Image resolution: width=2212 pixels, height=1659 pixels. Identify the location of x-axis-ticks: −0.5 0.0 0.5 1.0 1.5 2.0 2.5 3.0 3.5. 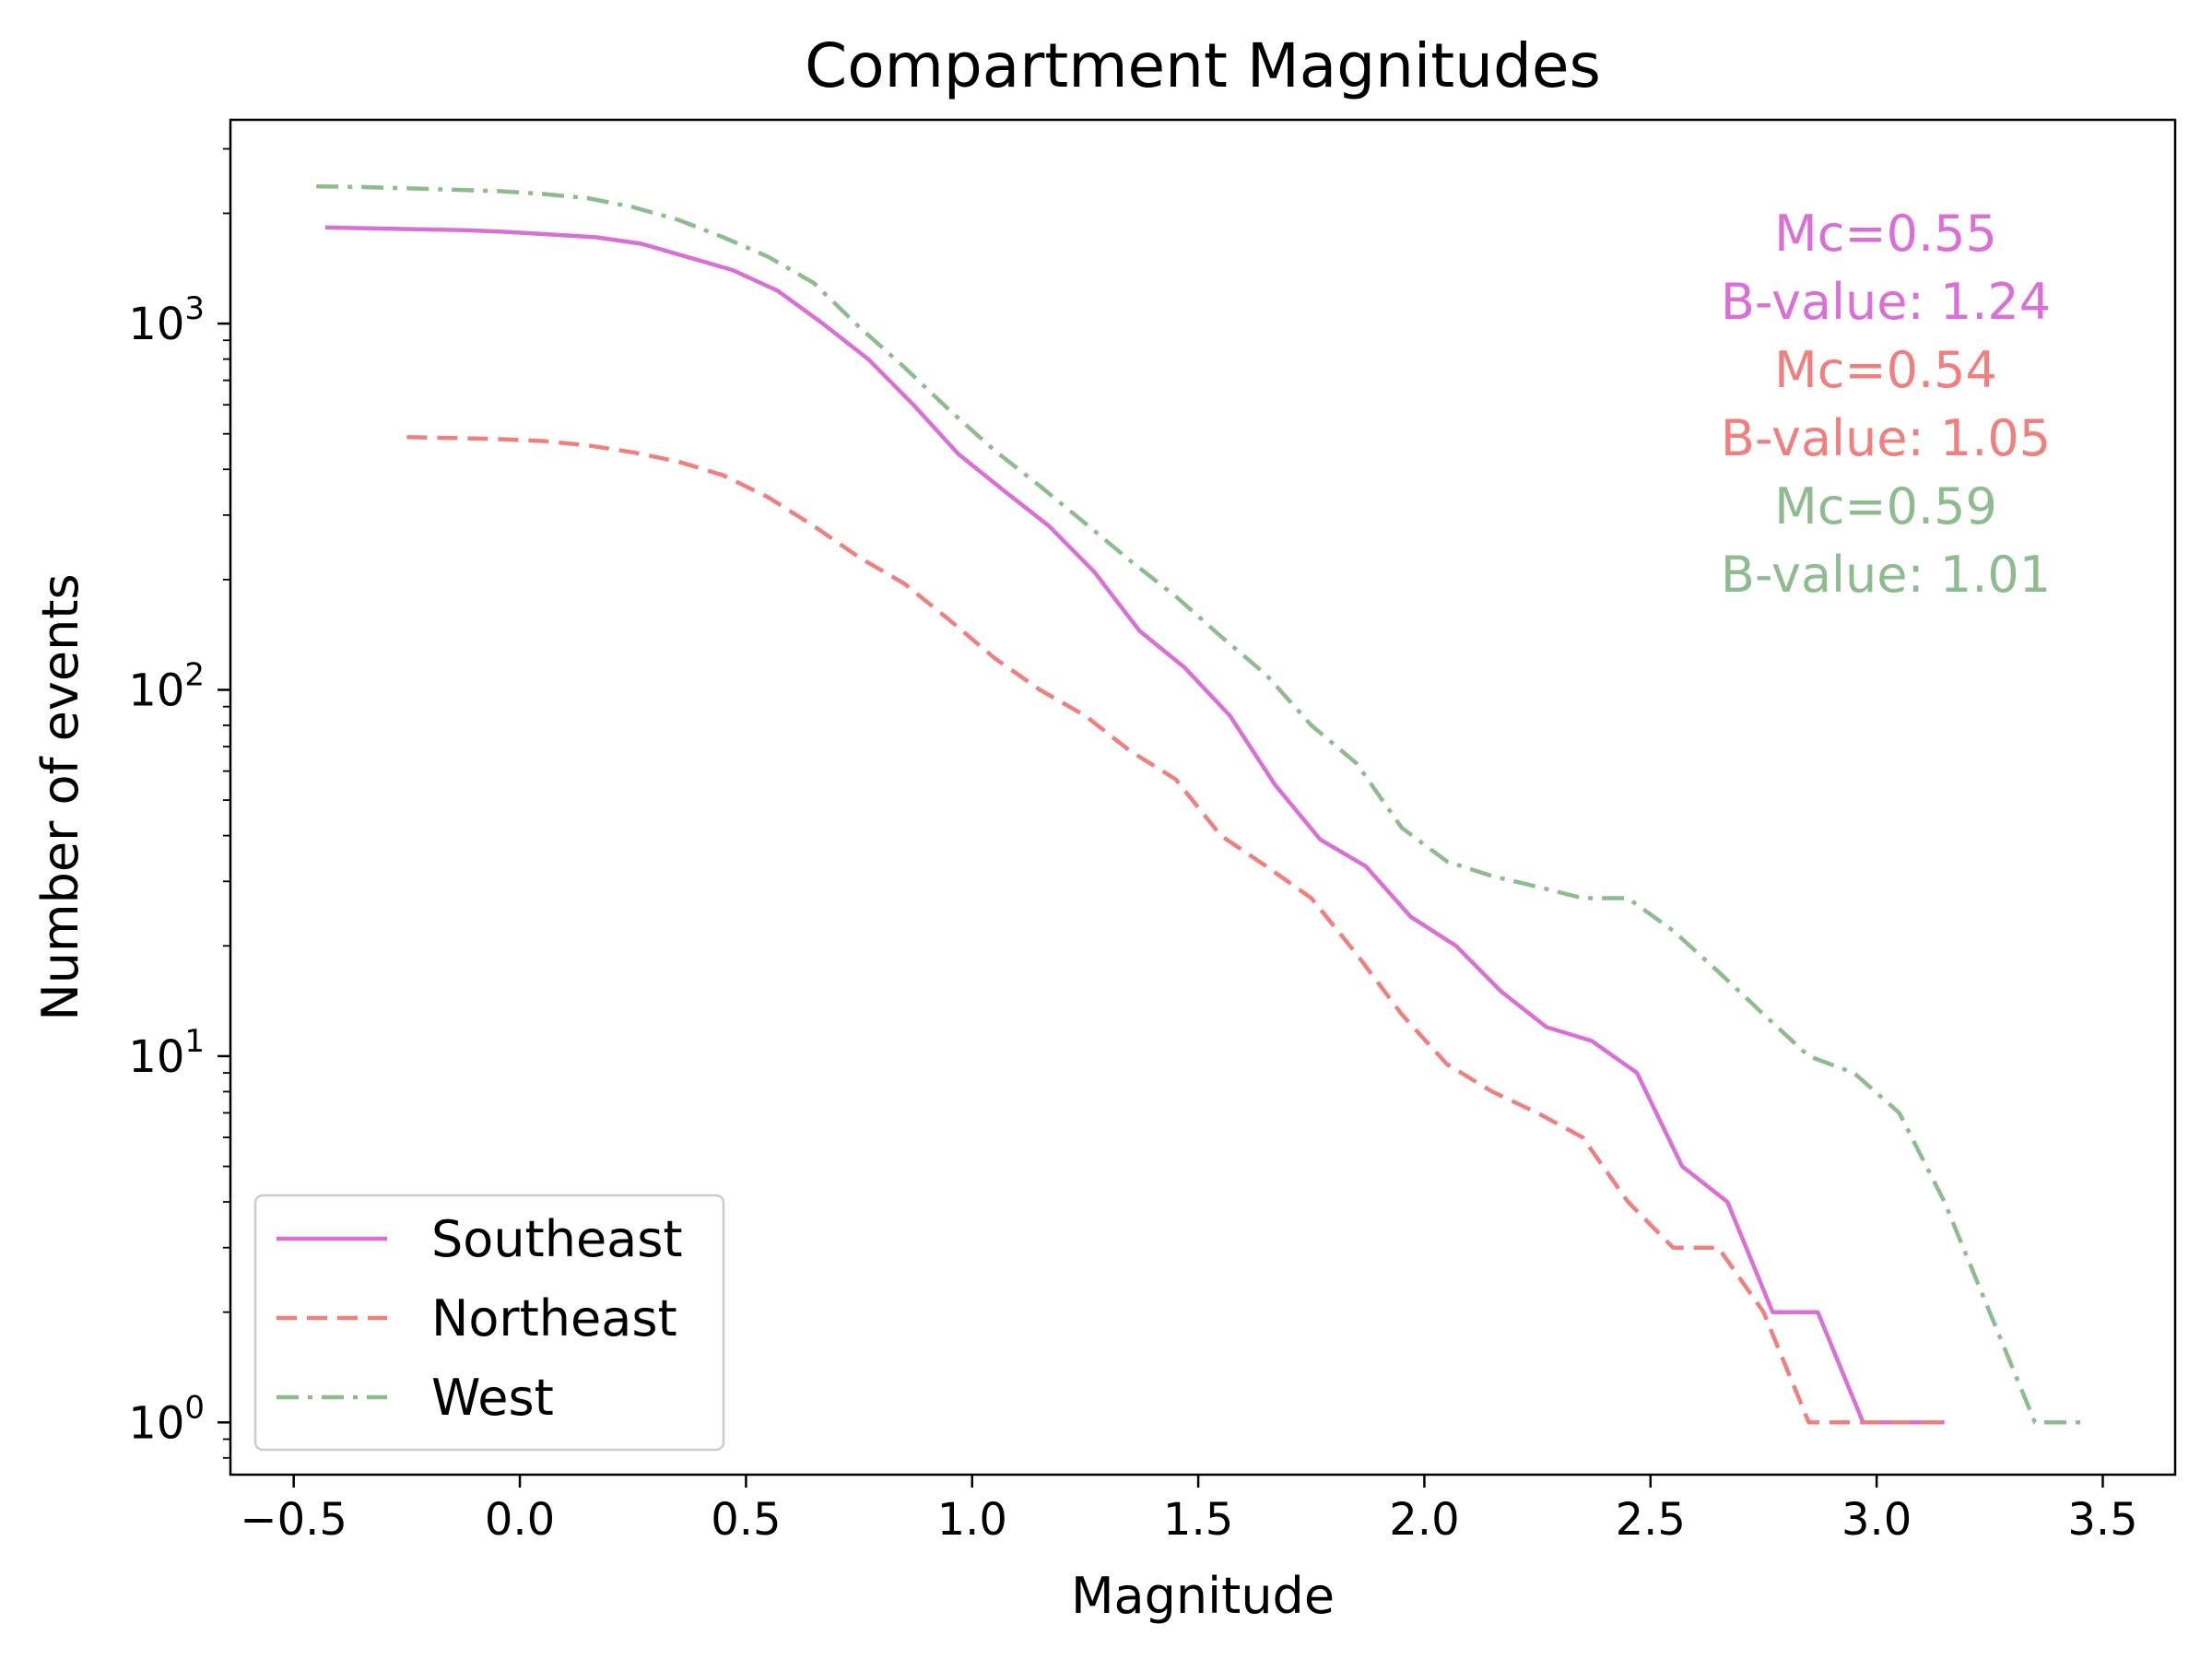
(1189, 1510).